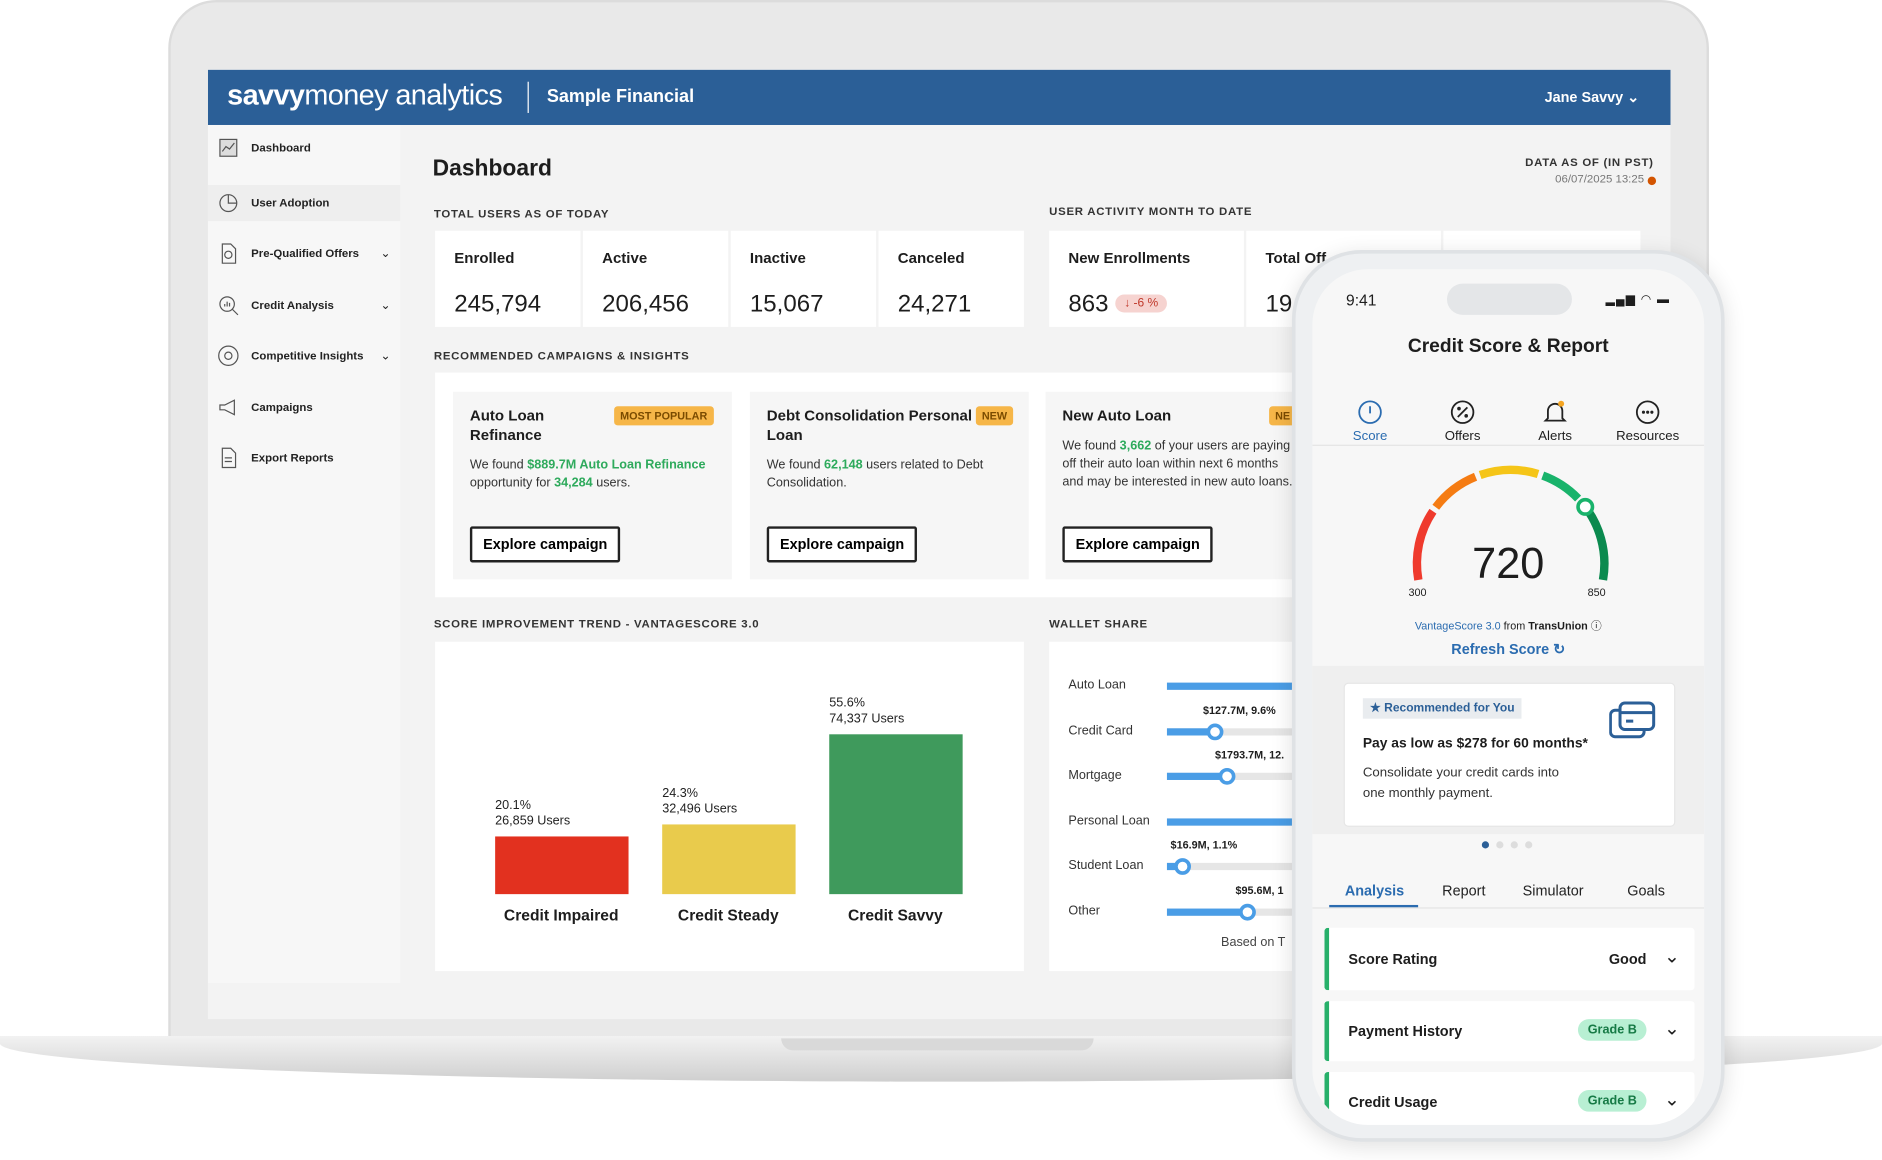 The height and width of the screenshot is (1160, 1882). What do you see at coordinates (1095, 775) in the screenshot?
I see `wallet-category: Mortgage` at bounding box center [1095, 775].